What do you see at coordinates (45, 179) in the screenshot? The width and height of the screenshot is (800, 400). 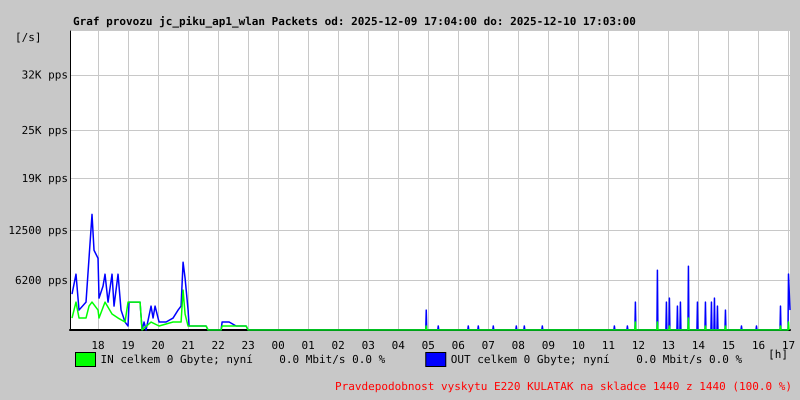 I see `y-tick-label: 19K pps` at bounding box center [45, 179].